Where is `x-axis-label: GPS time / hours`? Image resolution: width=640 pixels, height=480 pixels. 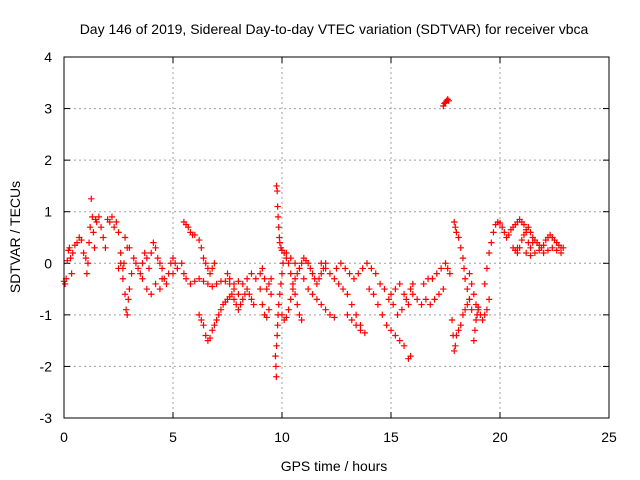
x-axis-label: GPS time / hours is located at coordinates (334, 466).